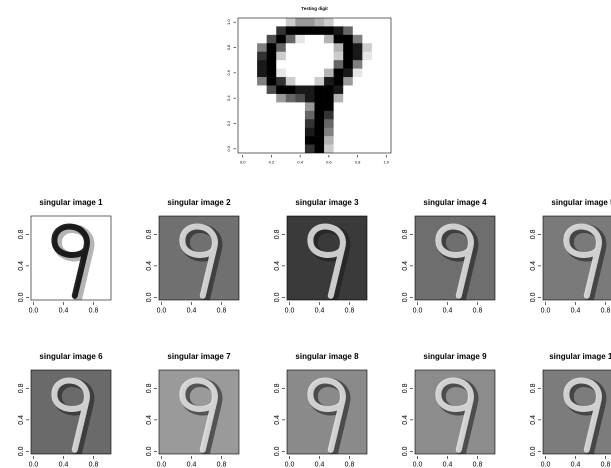  Describe the element at coordinates (193, 410) in the screenshot. I see `panel: singular image 7 0.0 0.4 0.8 0.0 0.4 0.8` at that location.